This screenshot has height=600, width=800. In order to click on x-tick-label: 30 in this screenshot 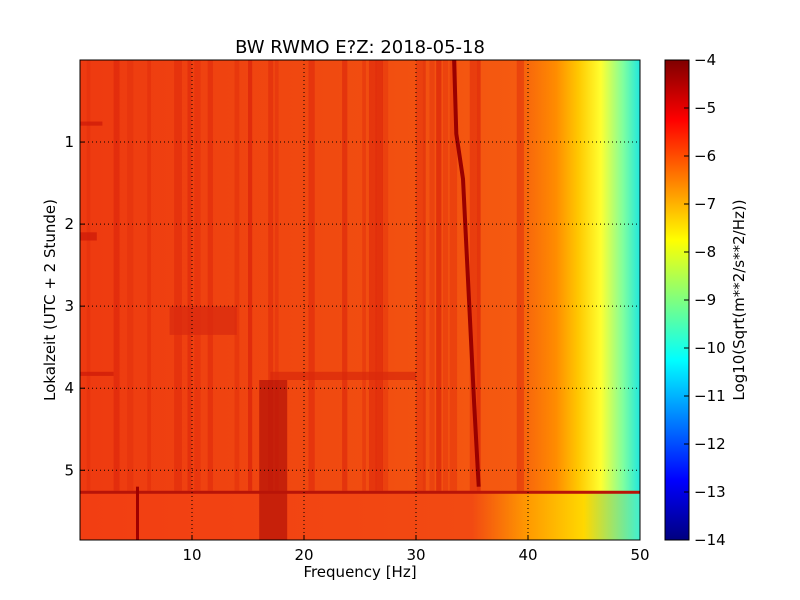, I will do `click(415, 555)`.